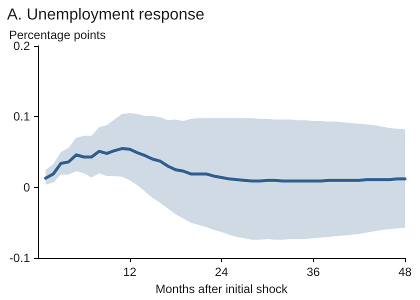 Image resolution: width=420 pixels, height=300 pixels. Describe the element at coordinates (21, 46) in the screenshot. I see `y-tick-label: 0.2` at that location.